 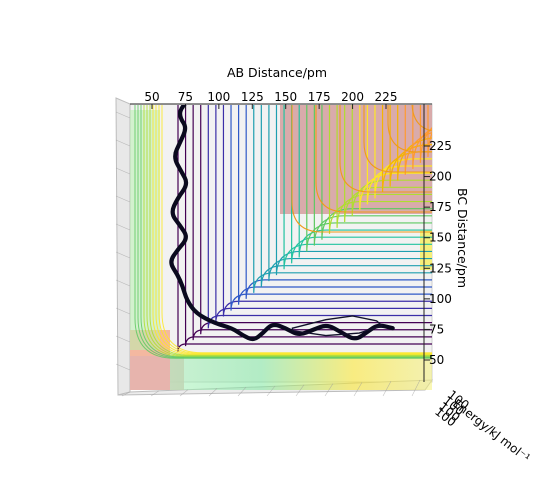 What do you see at coordinates (438, 253) in the screenshot?
I see `y-ticks: 50 75 100 125 150 175 200 225` at bounding box center [438, 253].